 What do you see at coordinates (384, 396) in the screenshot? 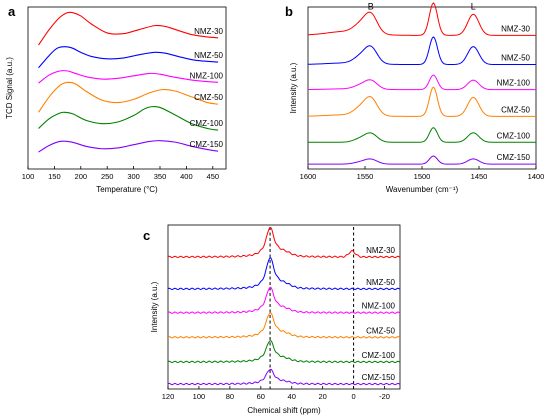
I see `panel-c-xtick-label: -20` at bounding box center [384, 396].